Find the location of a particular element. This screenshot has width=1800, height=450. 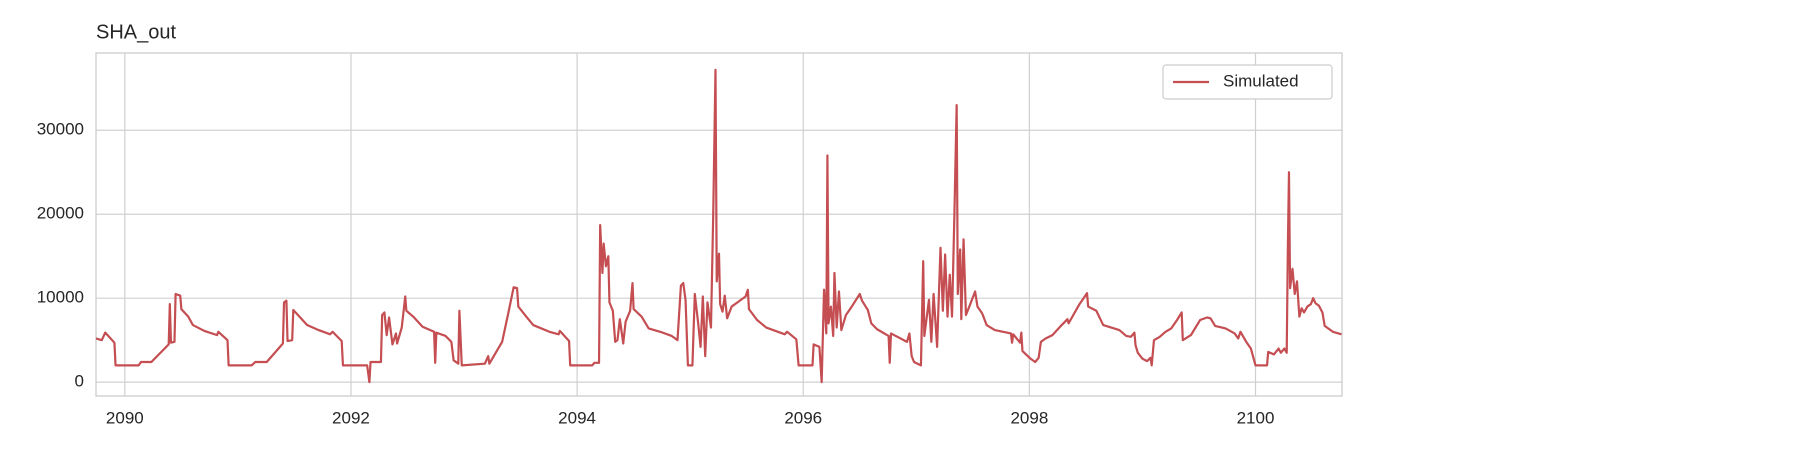

y-tick-label: 20000 is located at coordinates (60, 213).